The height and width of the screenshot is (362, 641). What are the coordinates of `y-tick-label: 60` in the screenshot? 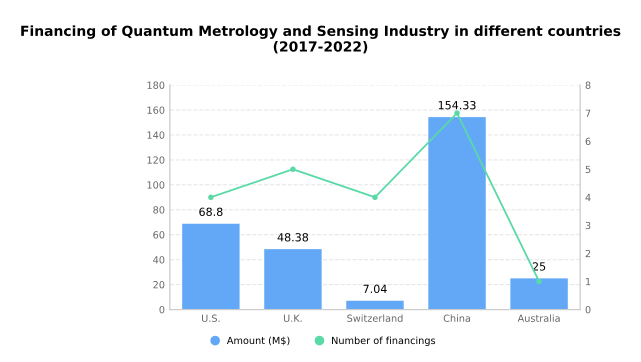 It's located at (158, 235).